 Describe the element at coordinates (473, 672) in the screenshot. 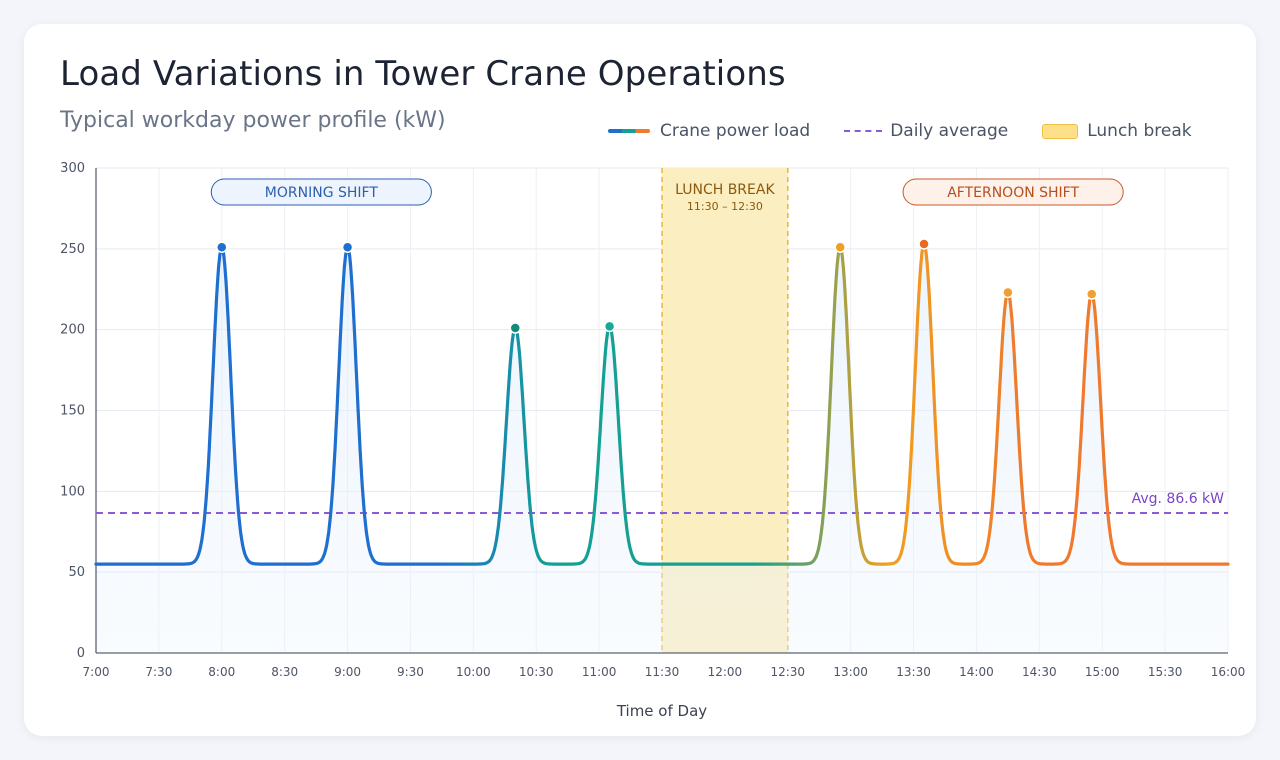

I see `x-tick-label: 10:00` at that location.